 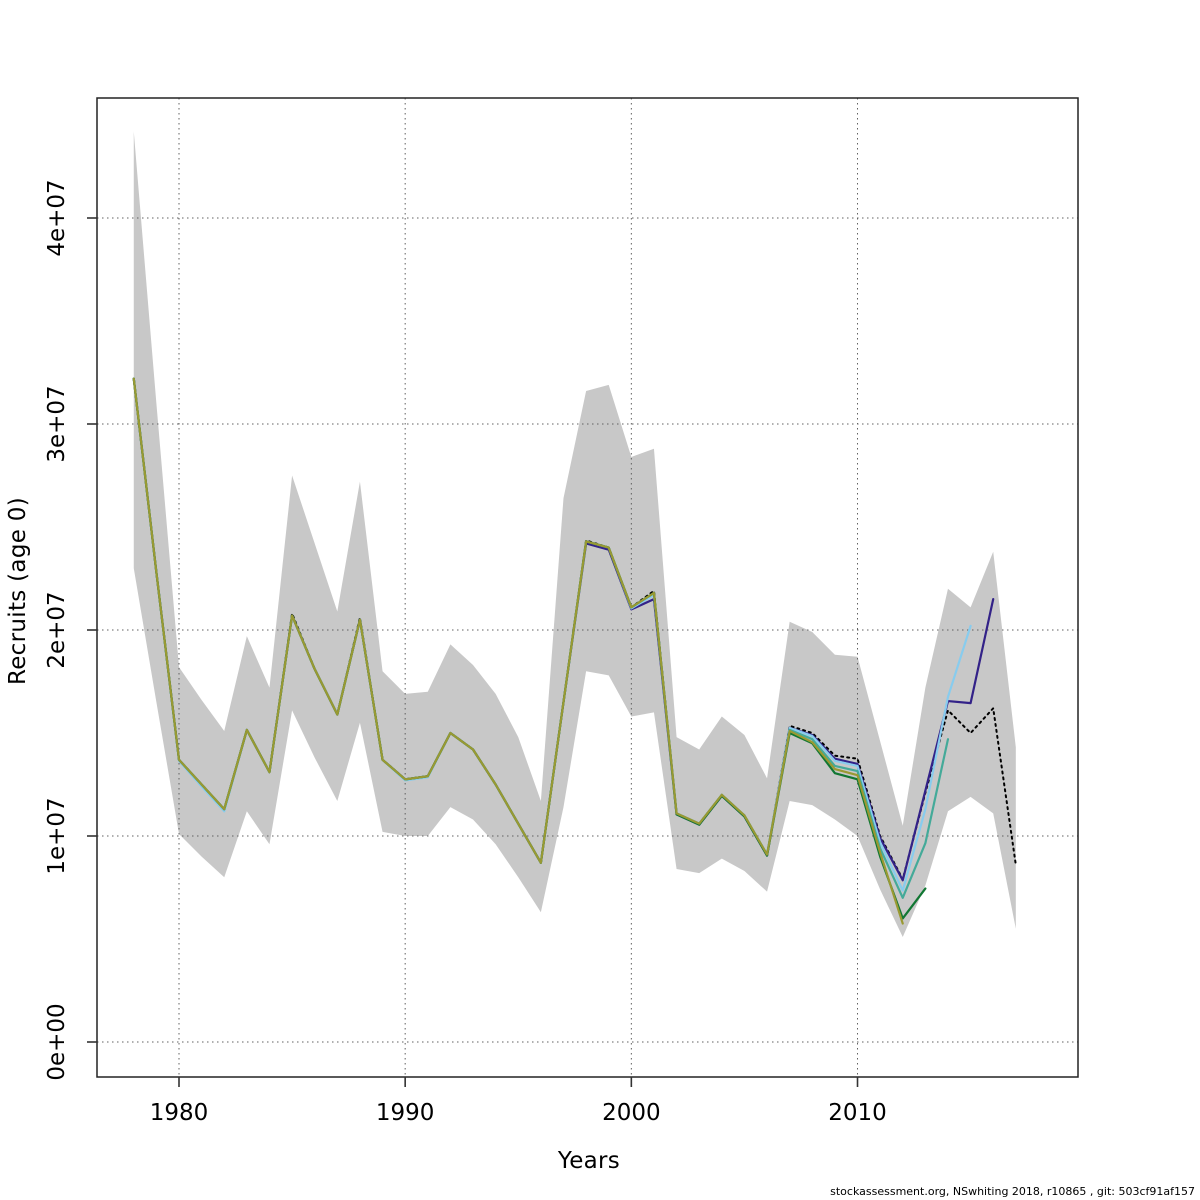 What do you see at coordinates (57, 1041) in the screenshot?
I see `y-tick-label-0e+00: 0e+00` at bounding box center [57, 1041].